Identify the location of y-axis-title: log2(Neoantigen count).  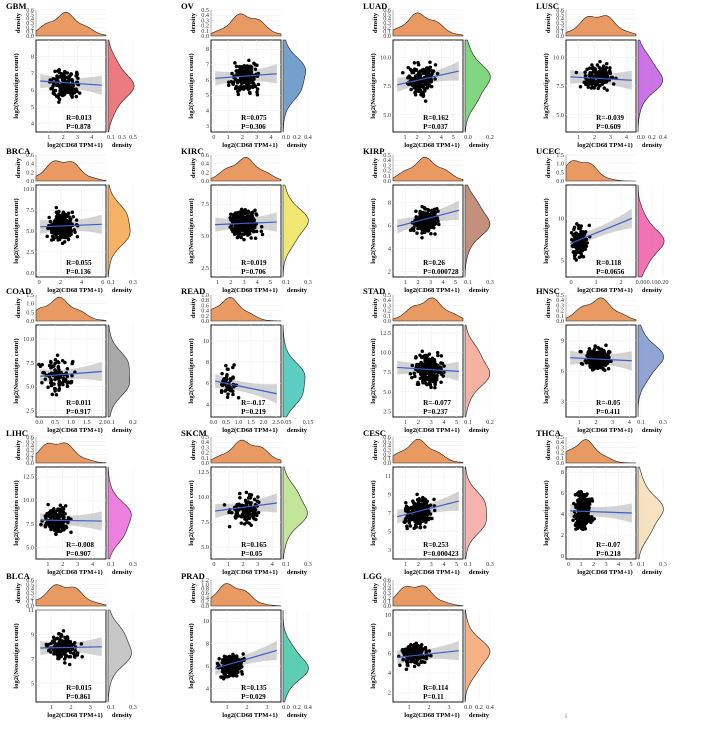
(373, 655).